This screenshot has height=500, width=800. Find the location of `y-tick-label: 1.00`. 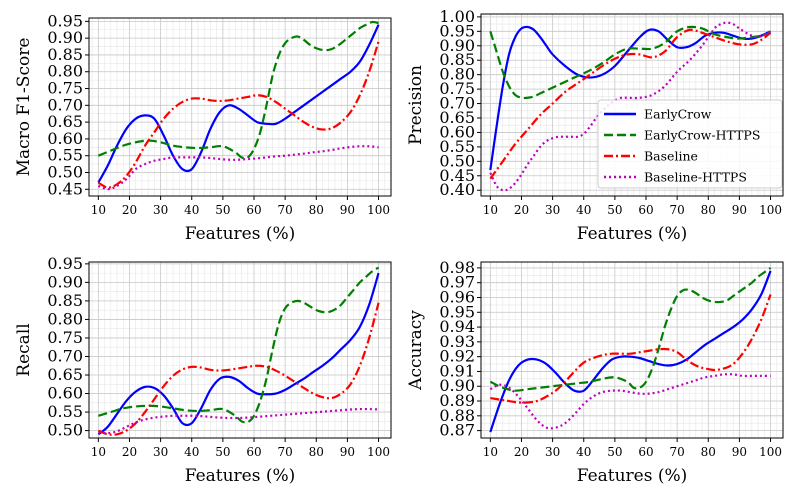

y-tick-label: 1.00 is located at coordinates (457, 16).